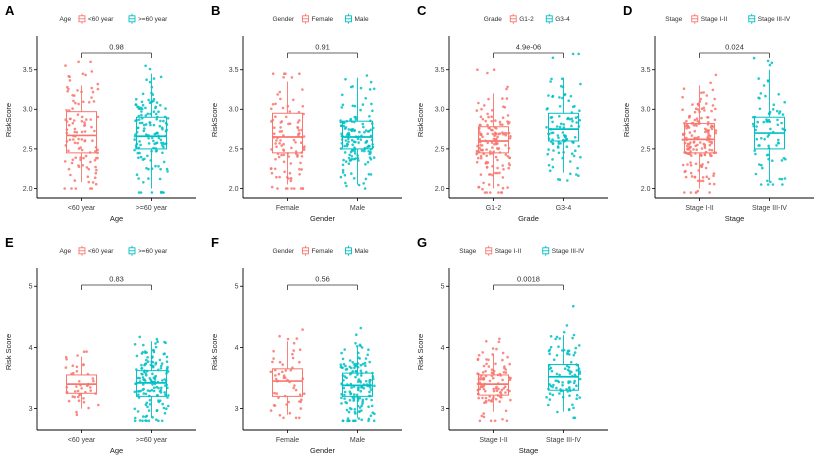 Image resolution: width=824 pixels, height=469 pixels. I want to click on p-value: 0.56, so click(322, 279).